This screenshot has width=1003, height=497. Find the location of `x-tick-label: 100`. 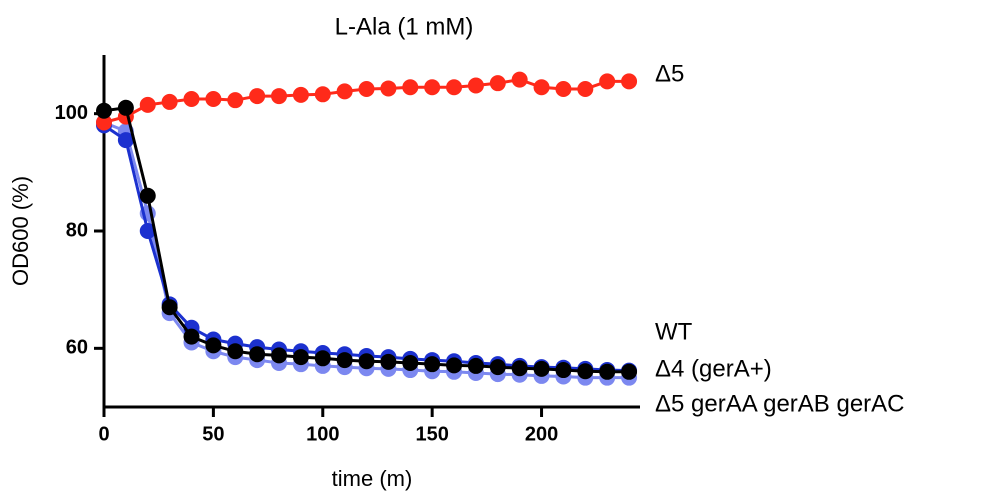

x-tick-label: 100 is located at coordinates (322, 434).